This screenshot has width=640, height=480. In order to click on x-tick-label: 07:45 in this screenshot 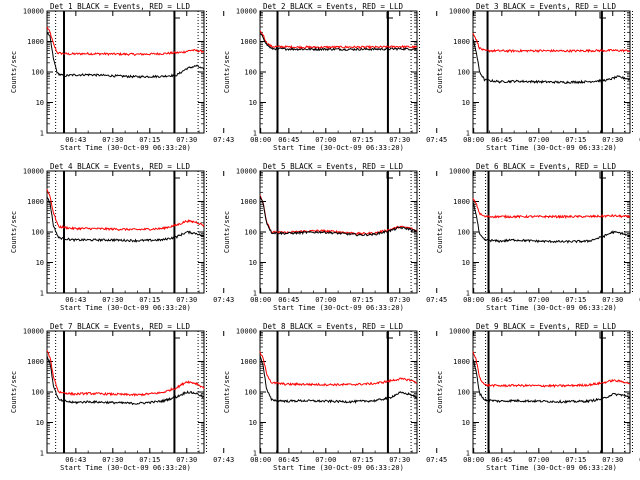, I will do `click(436, 300)`.